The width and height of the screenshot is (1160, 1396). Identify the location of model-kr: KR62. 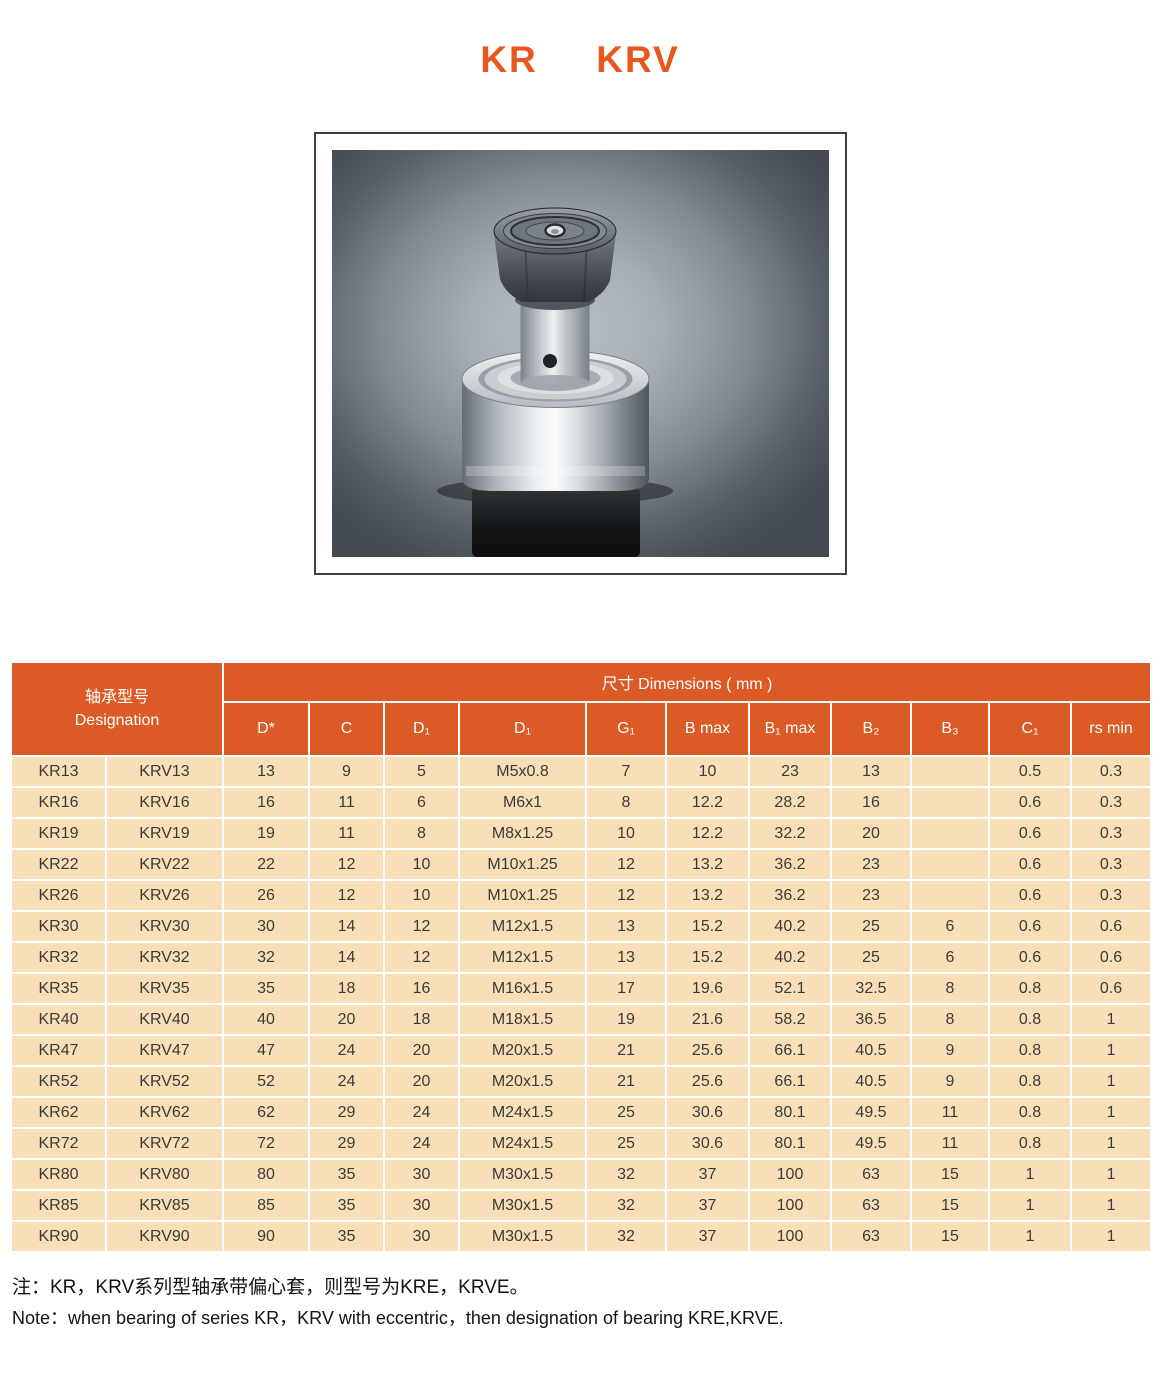
(58, 1112).